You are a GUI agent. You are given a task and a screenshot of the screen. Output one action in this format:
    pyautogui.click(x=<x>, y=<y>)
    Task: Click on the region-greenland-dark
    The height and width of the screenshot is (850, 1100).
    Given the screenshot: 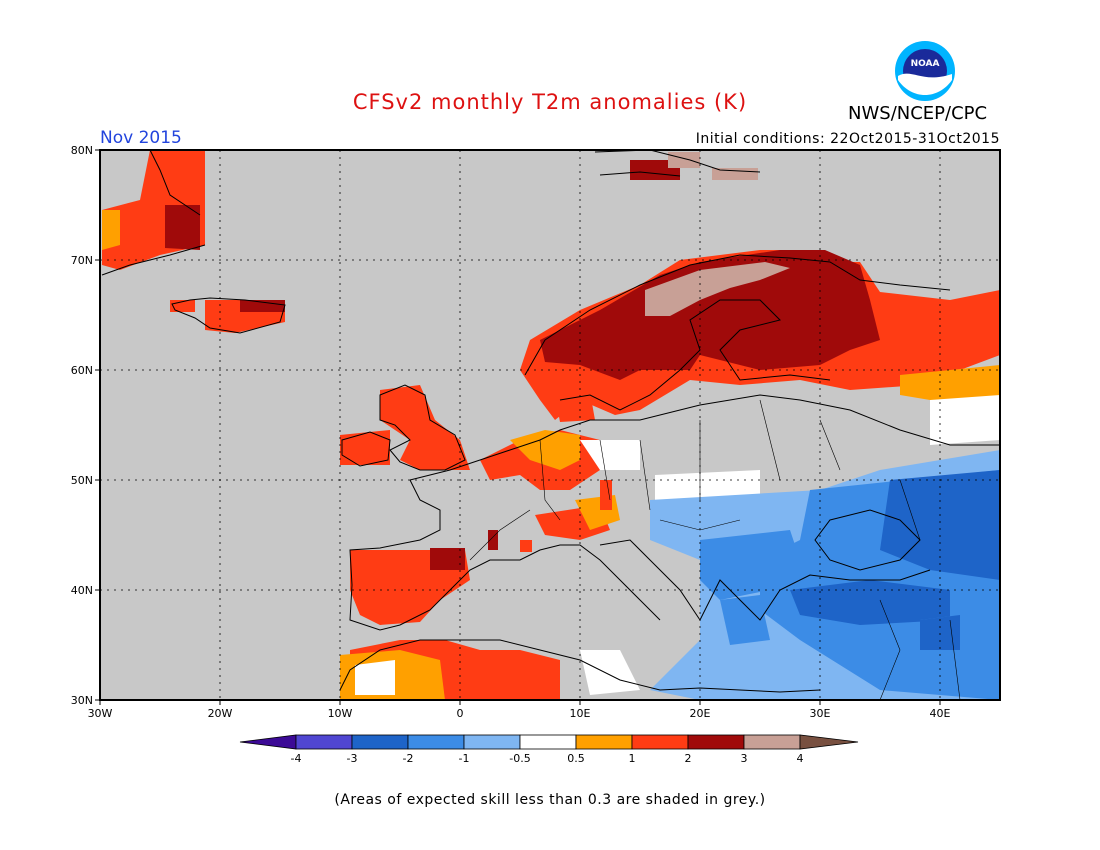 What is the action you would take?
    pyautogui.click(x=182, y=227)
    